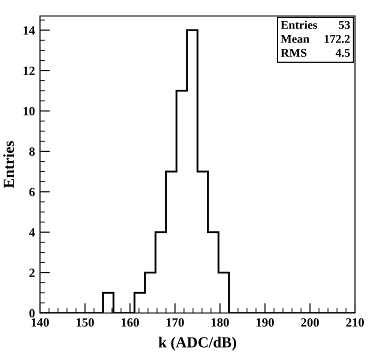  I want to click on y-tick-label: 6, so click(32, 192).